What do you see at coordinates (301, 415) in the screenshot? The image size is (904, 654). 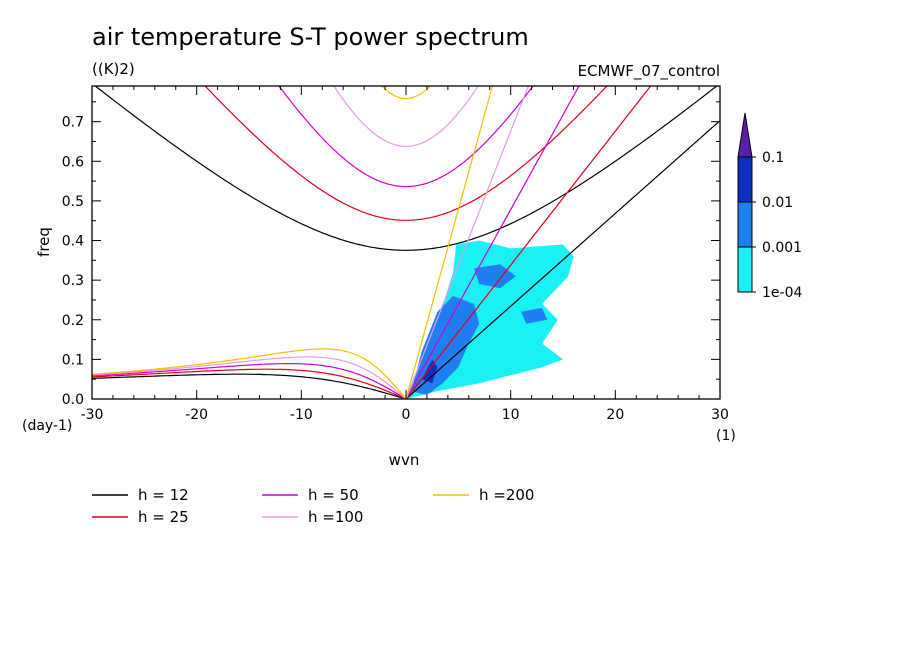 I see `x-tick-label: -10` at bounding box center [301, 415].